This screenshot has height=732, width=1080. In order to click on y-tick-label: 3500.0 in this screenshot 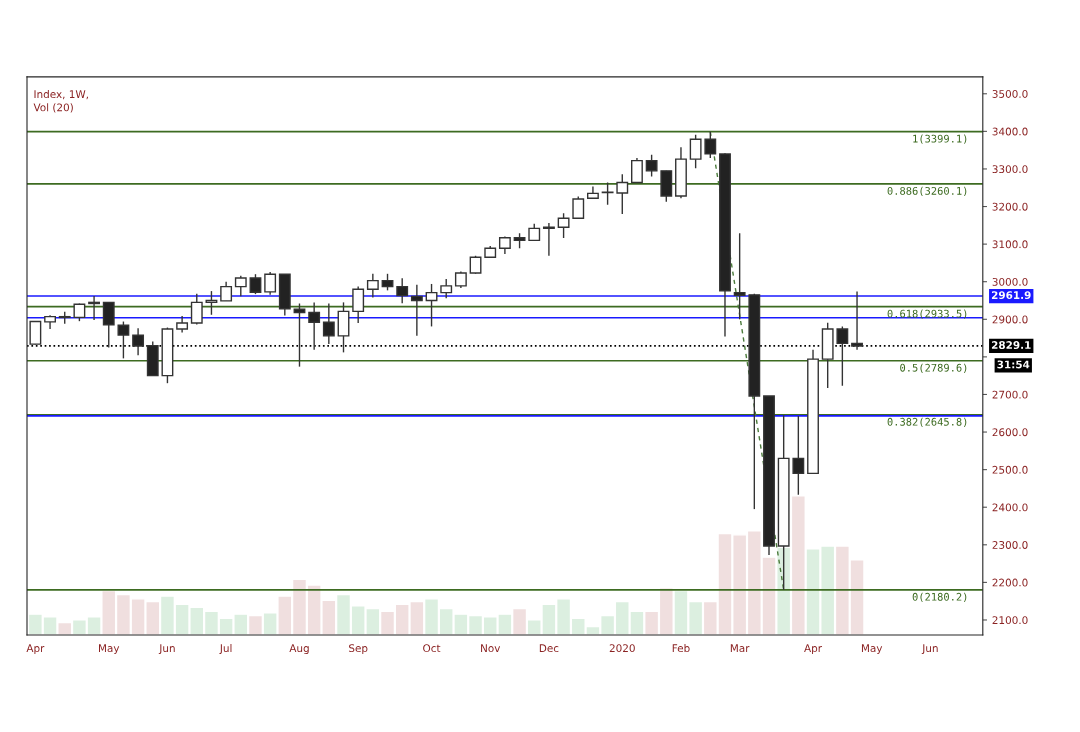, I will do `click(1010, 94)`.